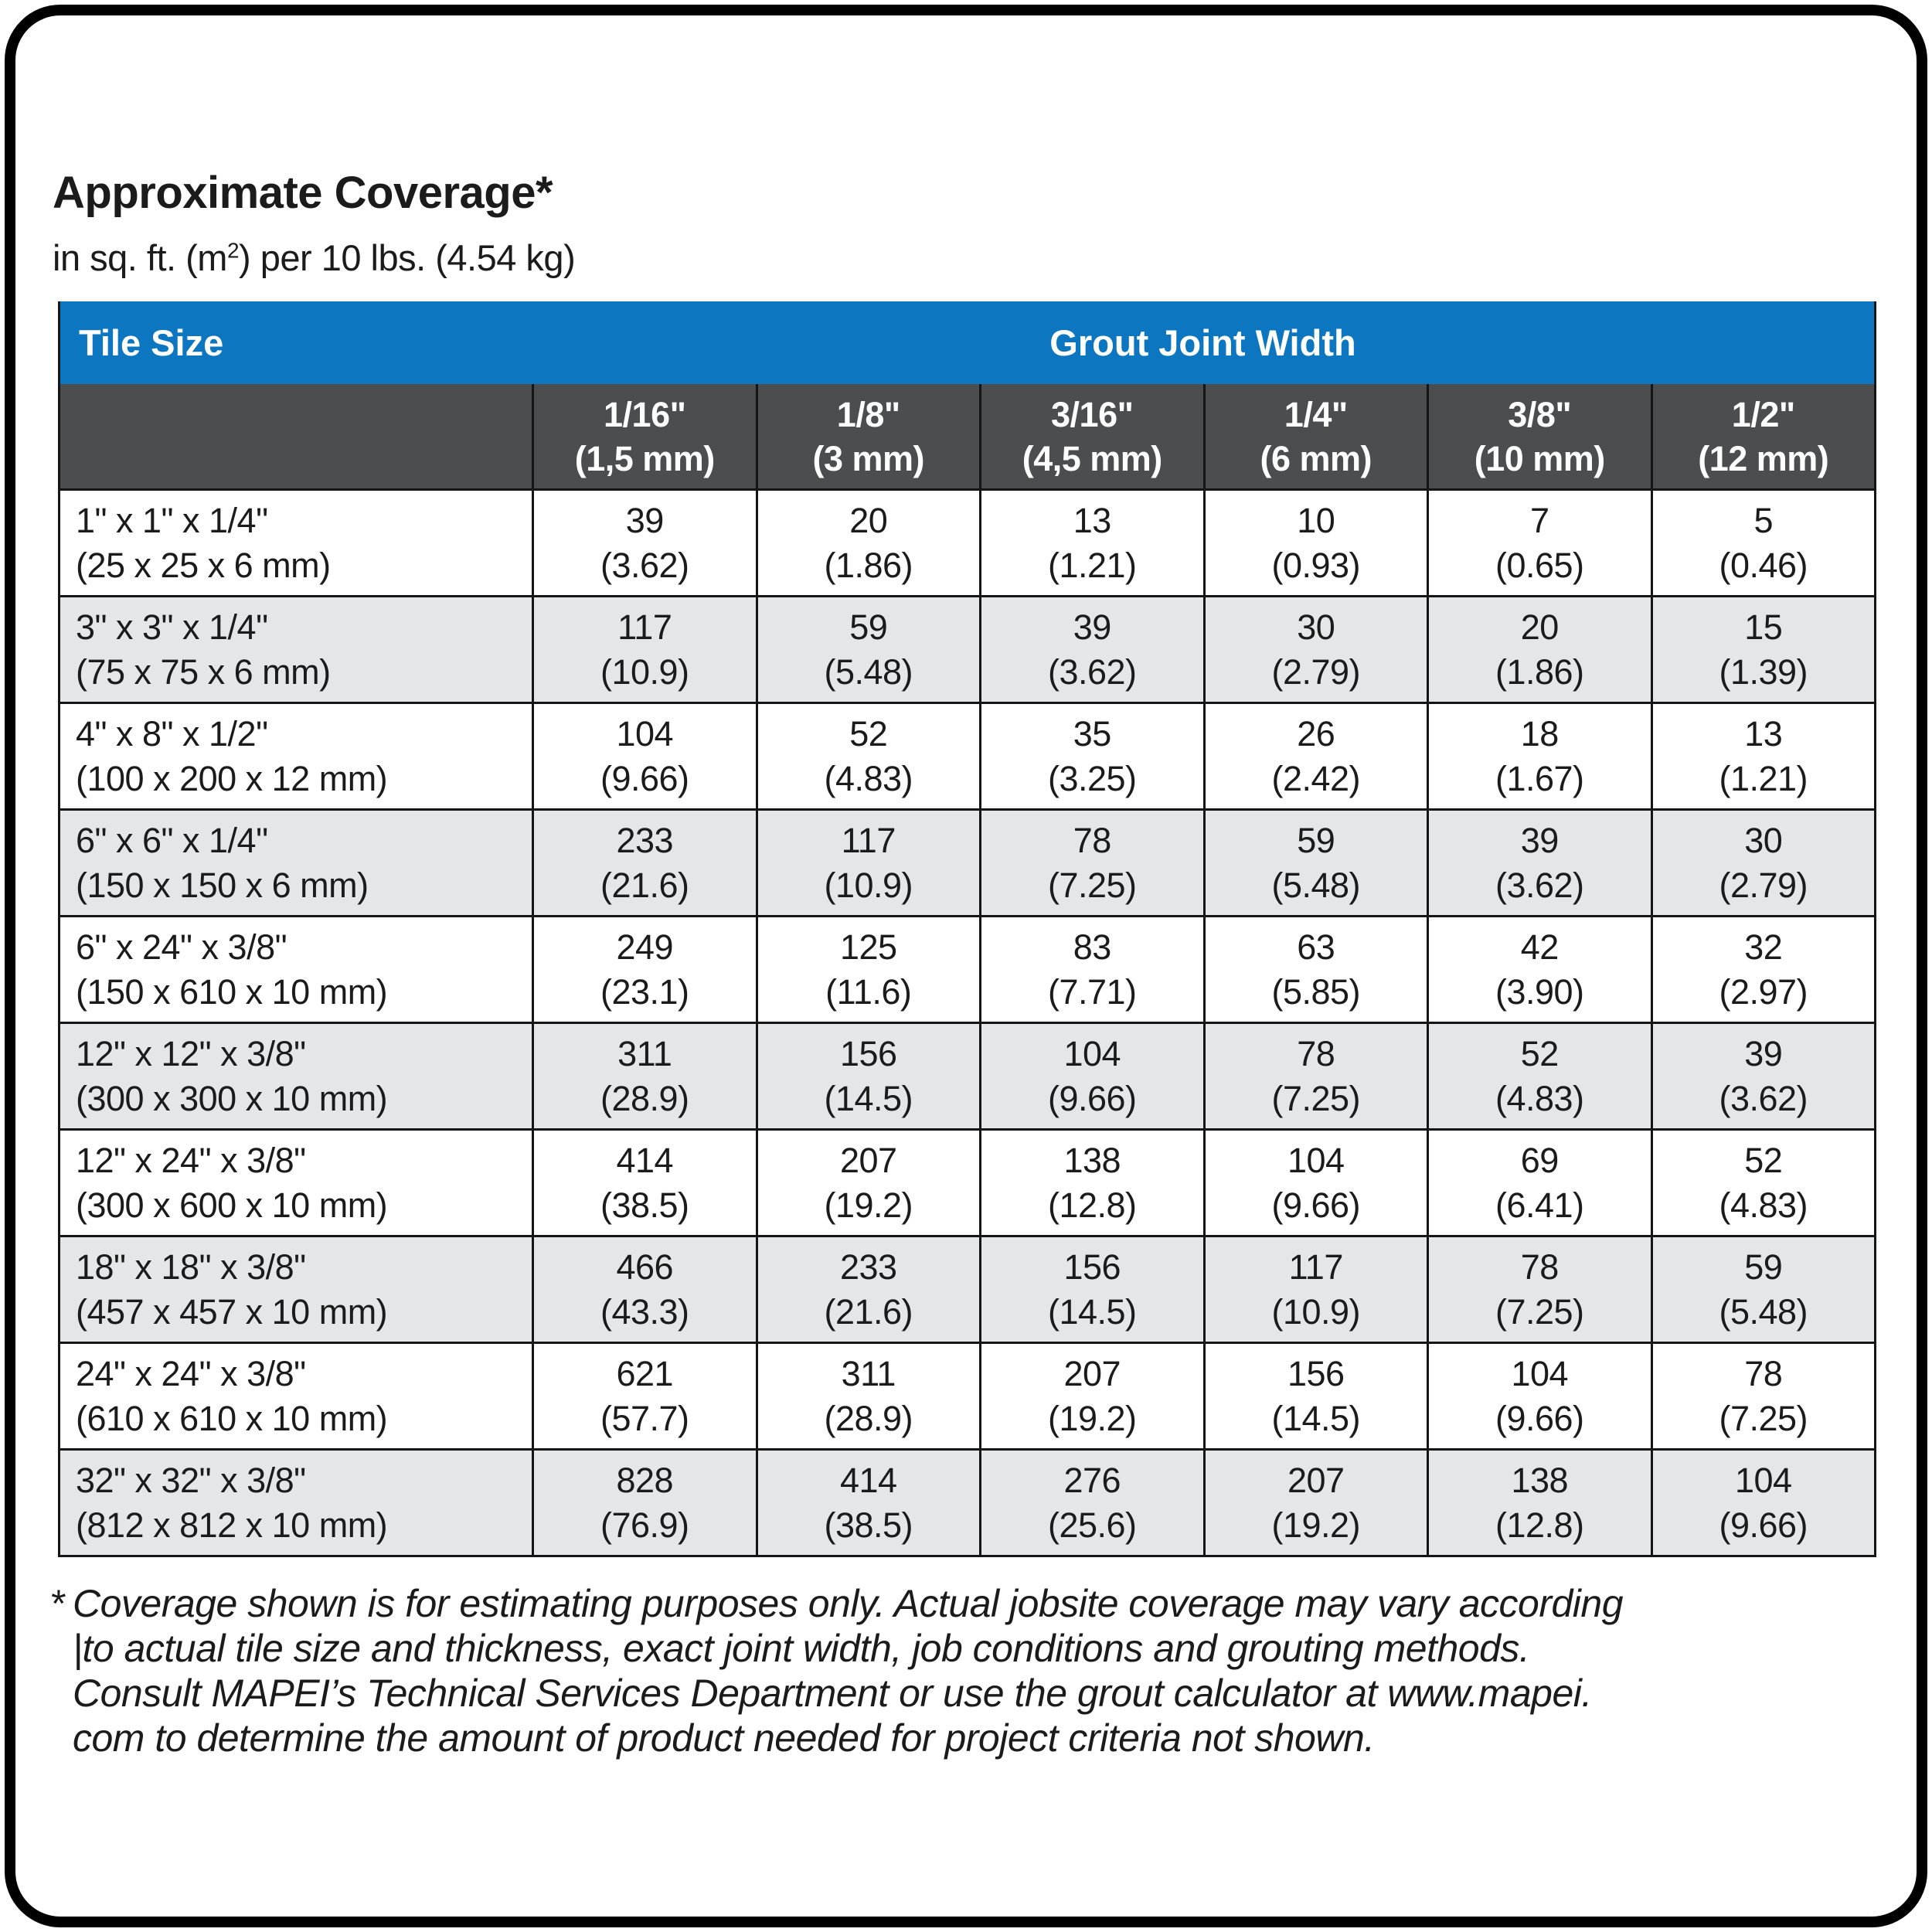 This screenshot has height=1932, width=1932. I want to click on column-header-inch: 1/4", so click(1316, 414).